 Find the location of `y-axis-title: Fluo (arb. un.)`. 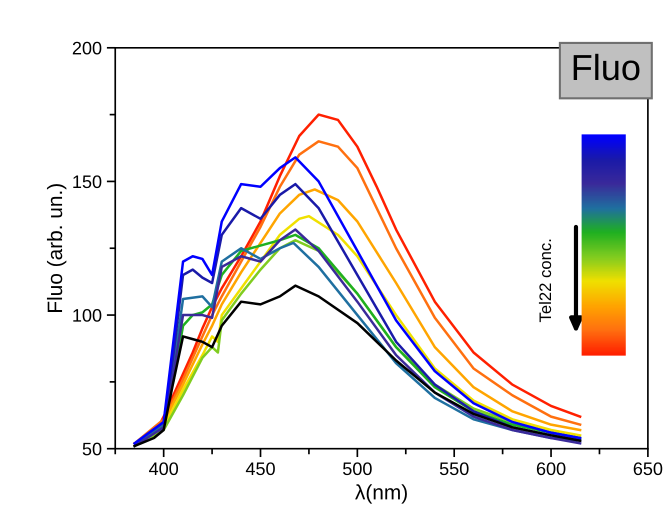

y-axis-title: Fluo (arb. un.) is located at coordinates (56, 248).